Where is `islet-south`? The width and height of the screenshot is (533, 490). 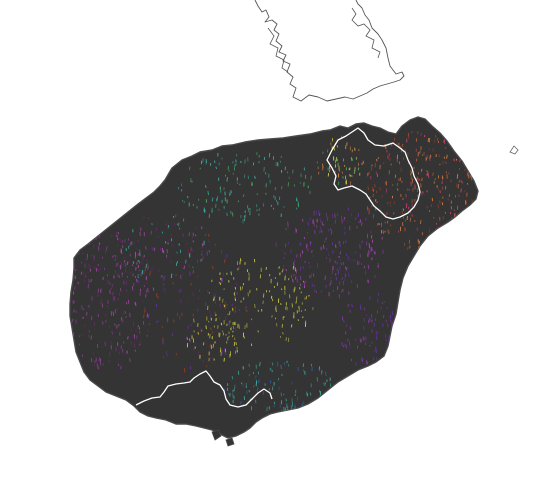 islet-south is located at coordinates (216, 435).